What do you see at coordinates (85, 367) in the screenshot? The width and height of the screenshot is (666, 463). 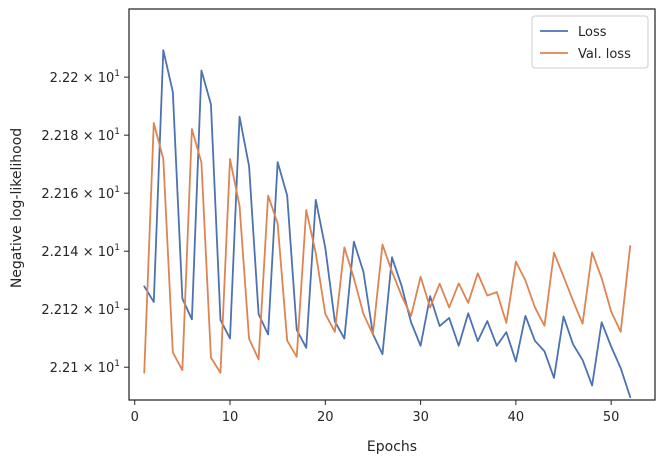 I see `y-tick-label: 2.21 × 10¹` at bounding box center [85, 367].